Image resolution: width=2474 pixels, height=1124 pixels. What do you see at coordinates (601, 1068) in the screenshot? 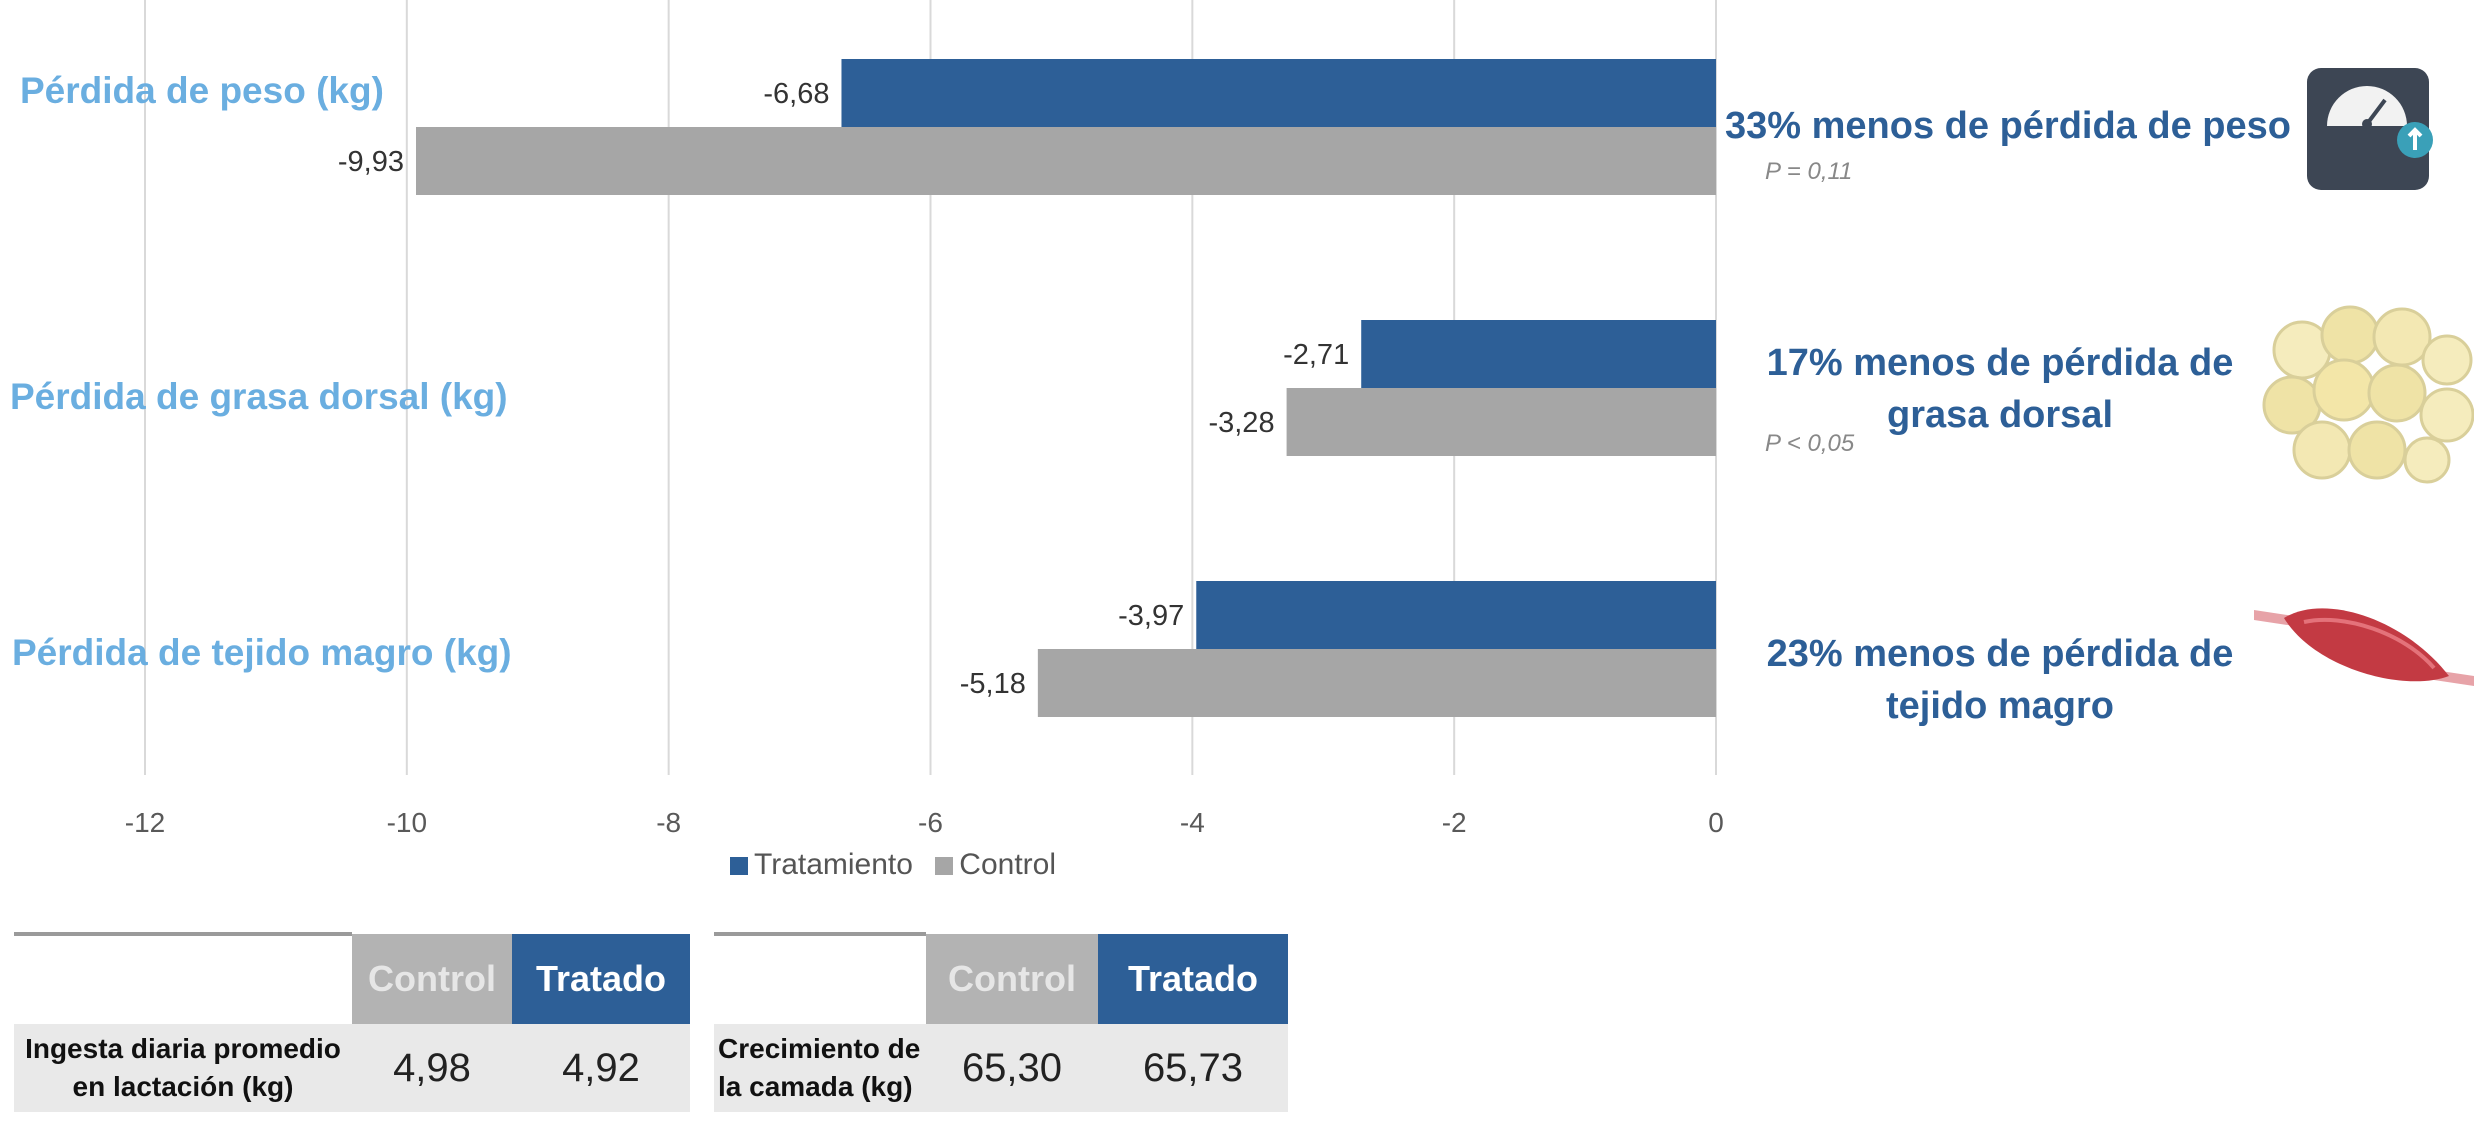
I see `intake-table-treated-value: 4,92` at bounding box center [601, 1068].